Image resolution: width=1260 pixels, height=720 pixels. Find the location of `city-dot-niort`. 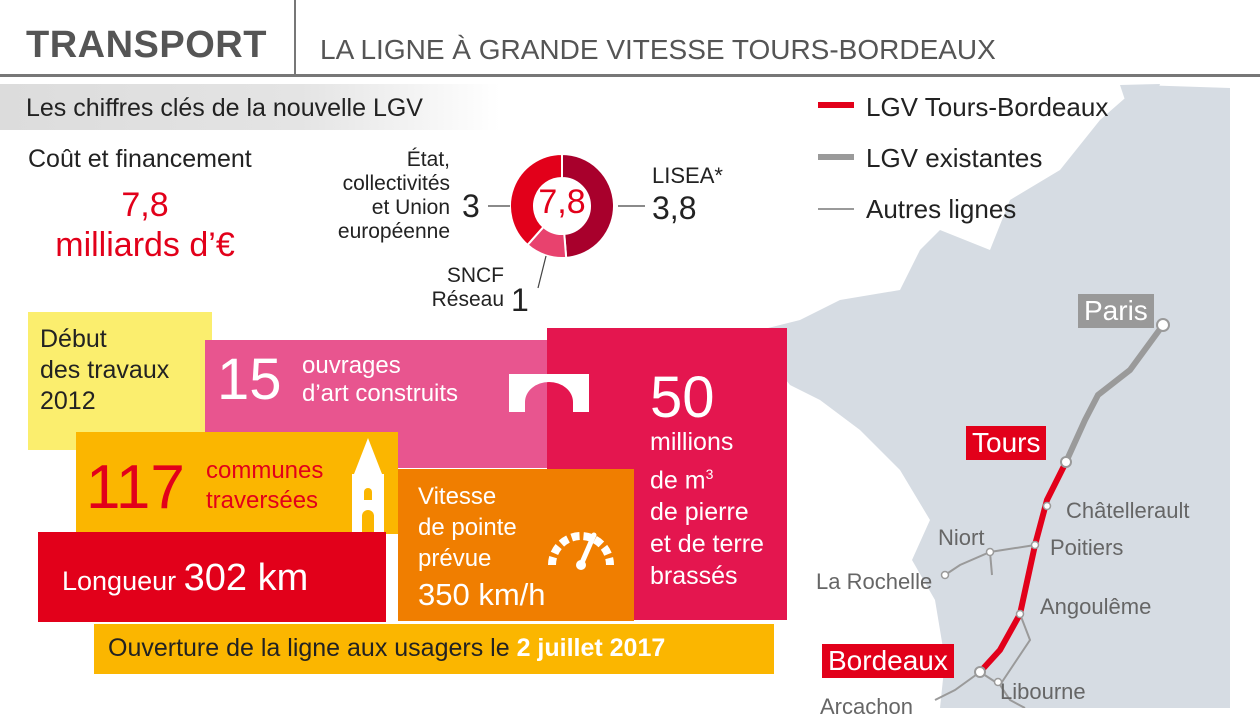

city-dot-niort is located at coordinates (990, 552).